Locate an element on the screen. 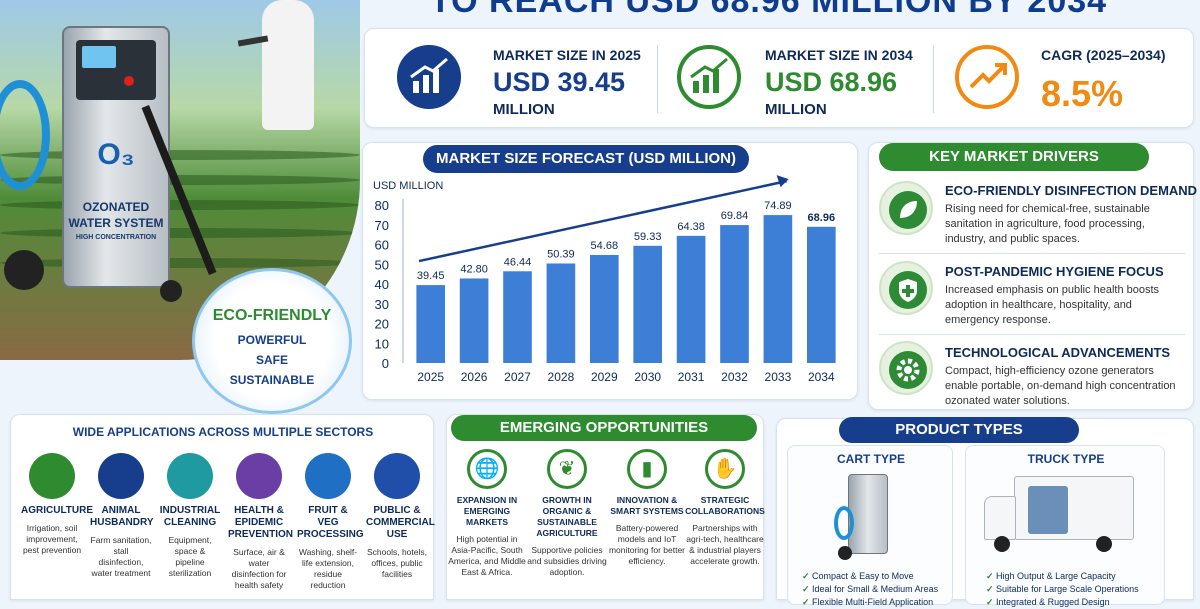  driver-title: ECO-FRIENDLY DISINFECTION DEMAND is located at coordinates (1071, 190).